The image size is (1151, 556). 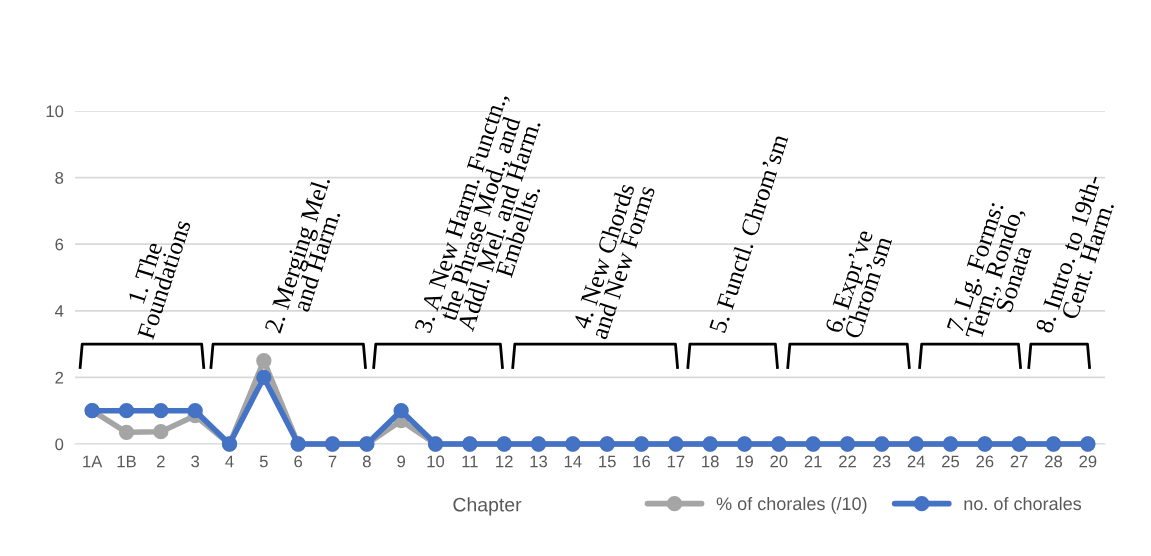 What do you see at coordinates (487, 506) in the screenshot?
I see `x-axis-title: Chapter` at bounding box center [487, 506].